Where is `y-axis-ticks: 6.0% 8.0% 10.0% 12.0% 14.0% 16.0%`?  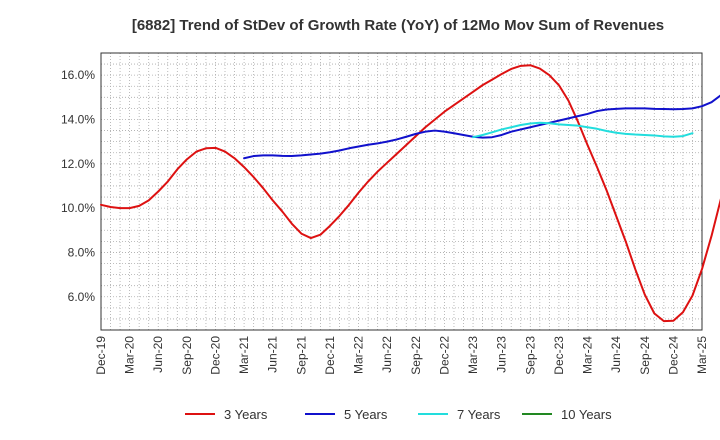 y-axis-ticks: 6.0% 8.0% 10.0% 12.0% 14.0% 16.0% is located at coordinates (78, 186).